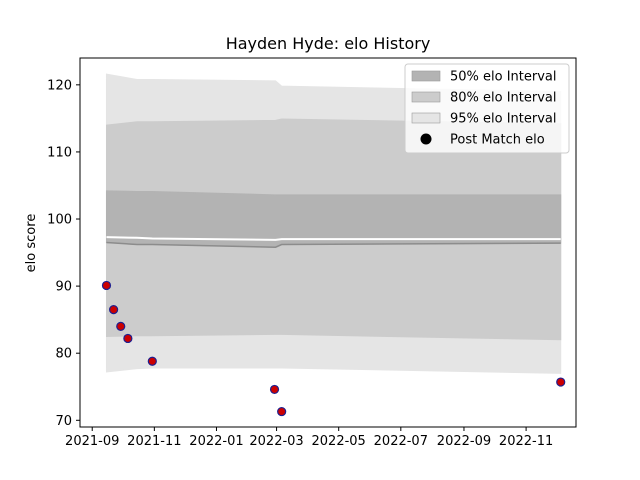 This screenshot has width=640, height=480. What do you see at coordinates (497, 140) in the screenshot?
I see `legend-label-3: Post Match elo` at bounding box center [497, 140].